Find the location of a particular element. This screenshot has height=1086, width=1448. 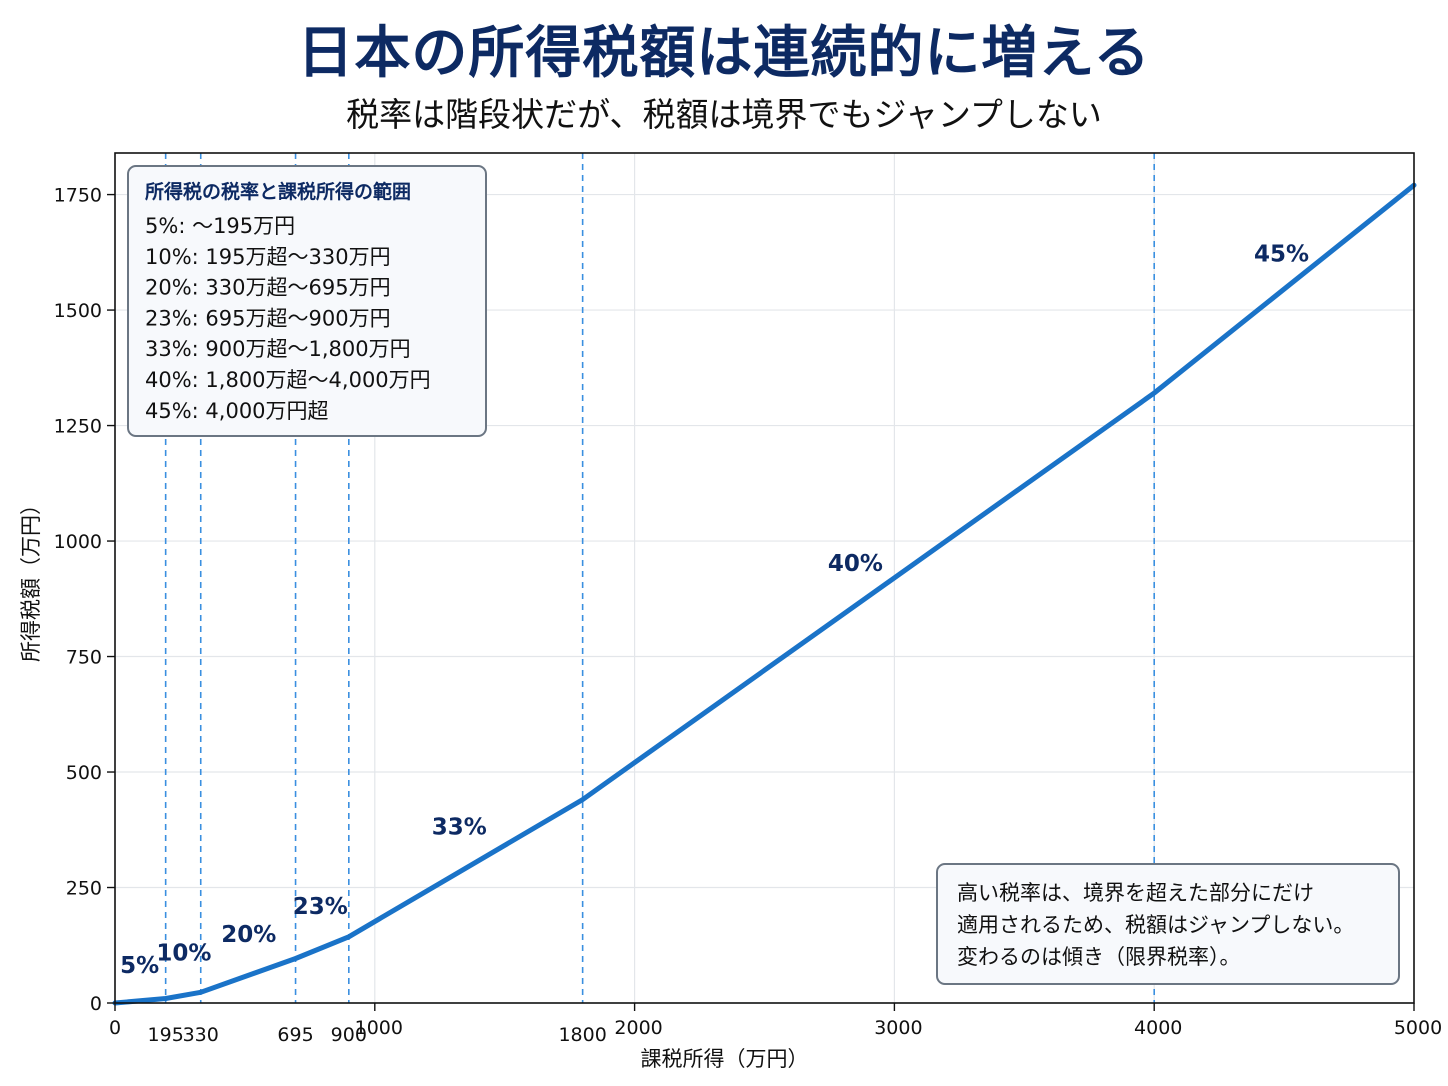

y-tick-label: 1250 is located at coordinates (78, 427).